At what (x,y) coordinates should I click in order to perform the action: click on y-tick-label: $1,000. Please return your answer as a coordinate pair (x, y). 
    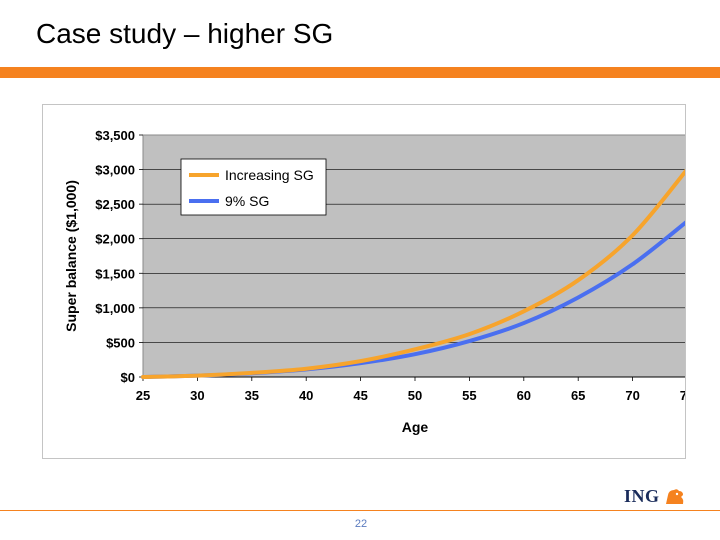
    Looking at the image, I should click on (115, 308).